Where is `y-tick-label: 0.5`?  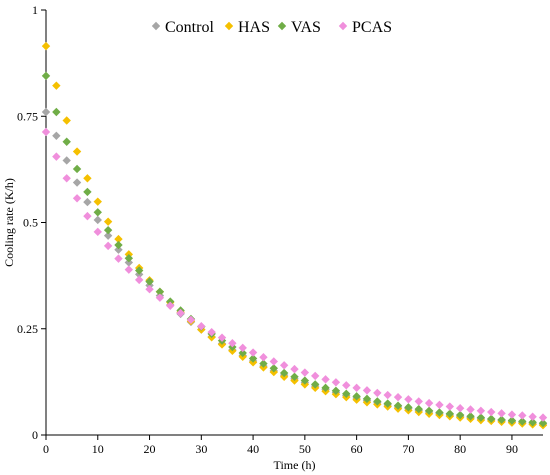
y-tick-label: 0.5 is located at coordinates (30, 223).